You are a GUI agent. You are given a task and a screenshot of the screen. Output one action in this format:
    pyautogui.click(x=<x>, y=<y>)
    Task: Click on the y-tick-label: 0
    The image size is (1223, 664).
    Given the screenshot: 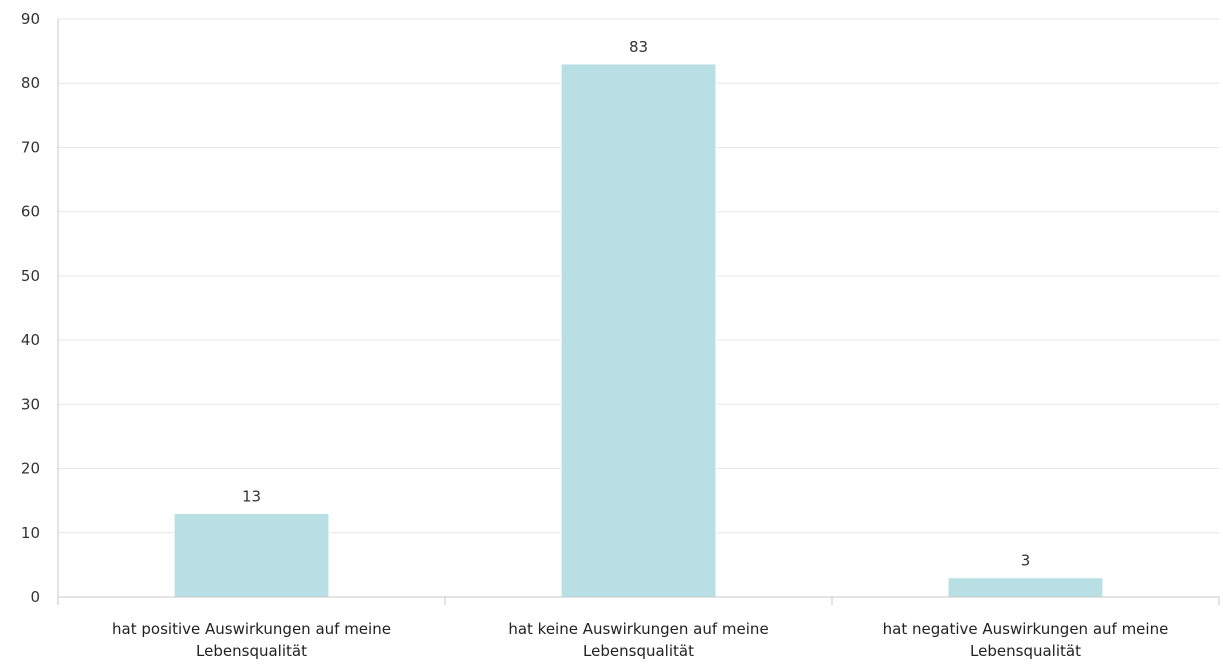 What is the action you would take?
    pyautogui.click(x=35, y=597)
    